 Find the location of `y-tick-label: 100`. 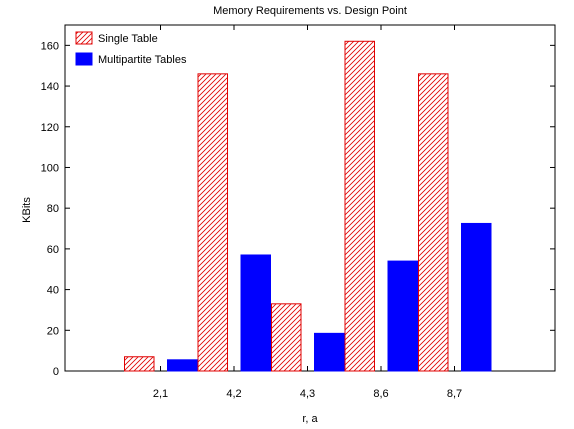

y-tick-label: 100 is located at coordinates (50, 168).